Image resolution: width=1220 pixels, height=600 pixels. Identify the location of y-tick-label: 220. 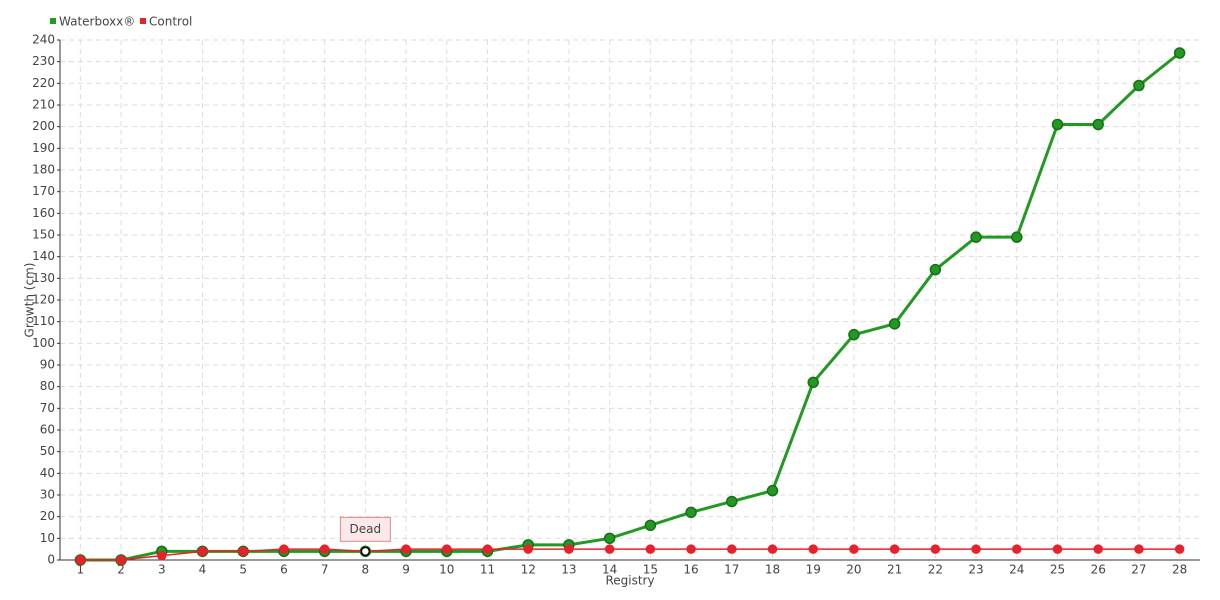
(43, 83).